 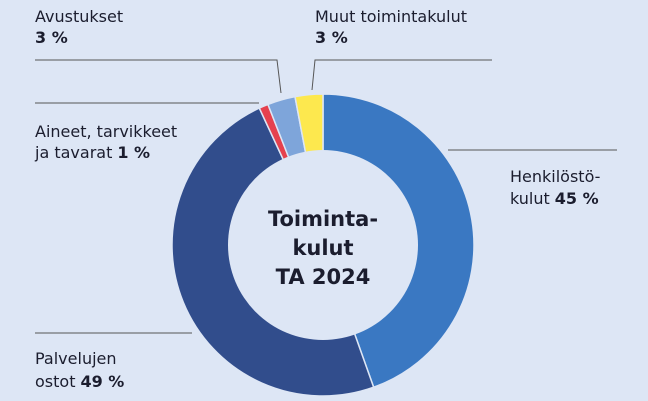 I want to click on center-title: kulut, so click(x=322, y=248).